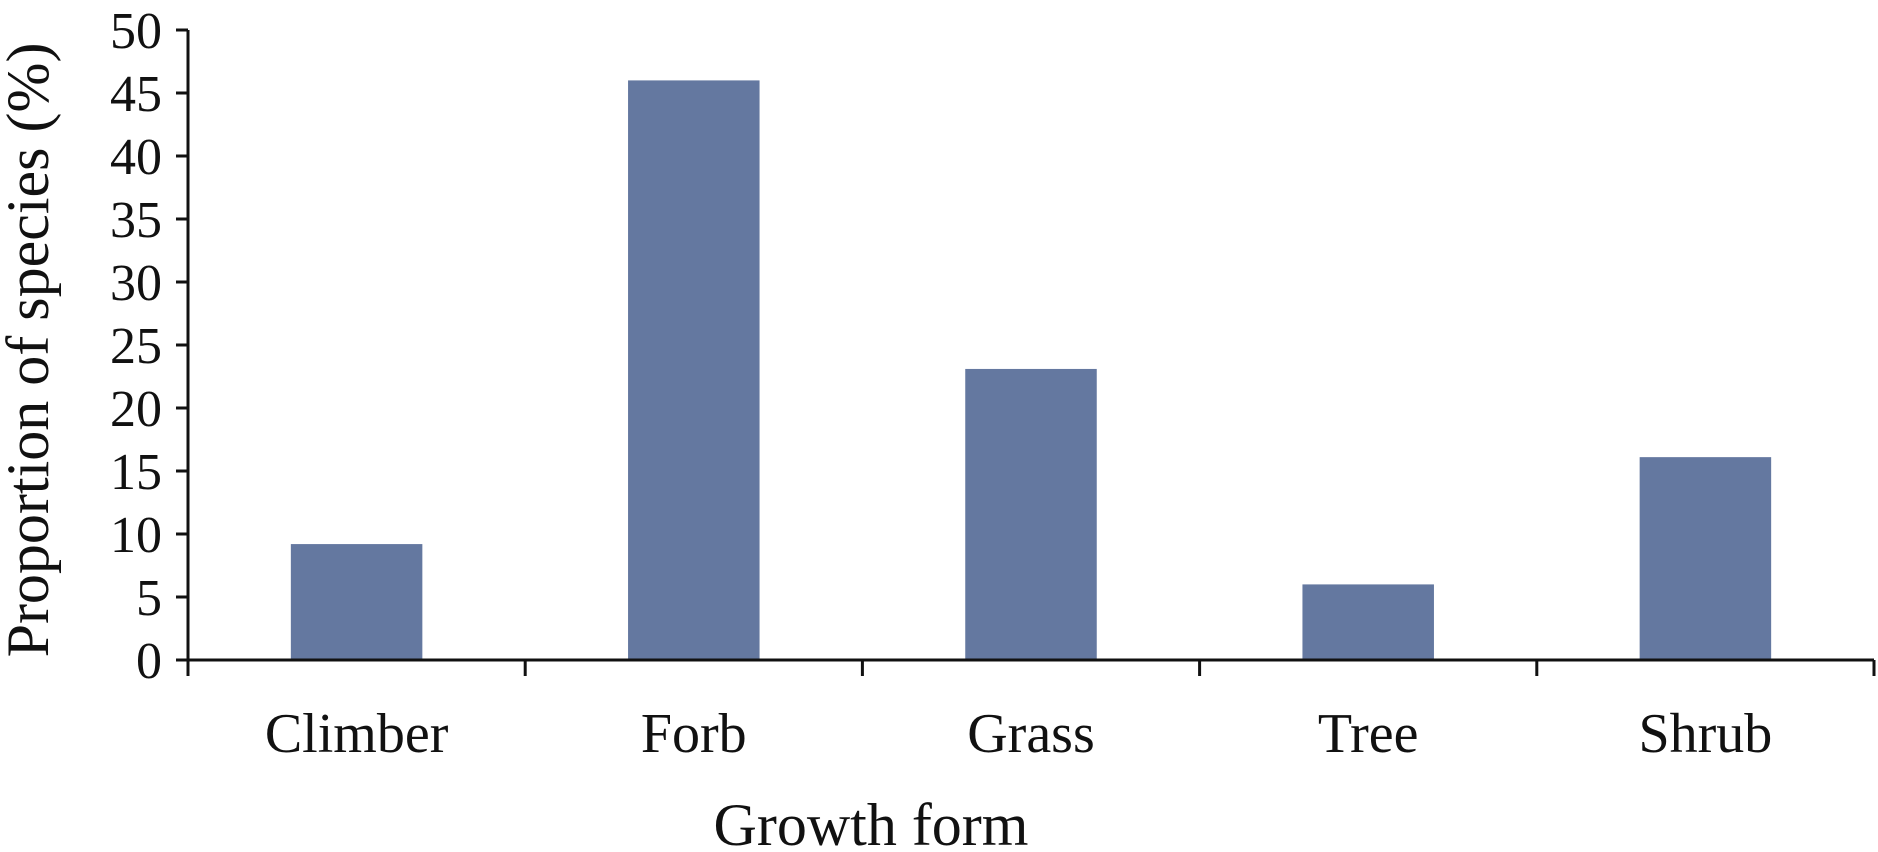 This screenshot has height=852, width=1878. Describe the element at coordinates (1368, 622) in the screenshot. I see `bar-tree` at that location.